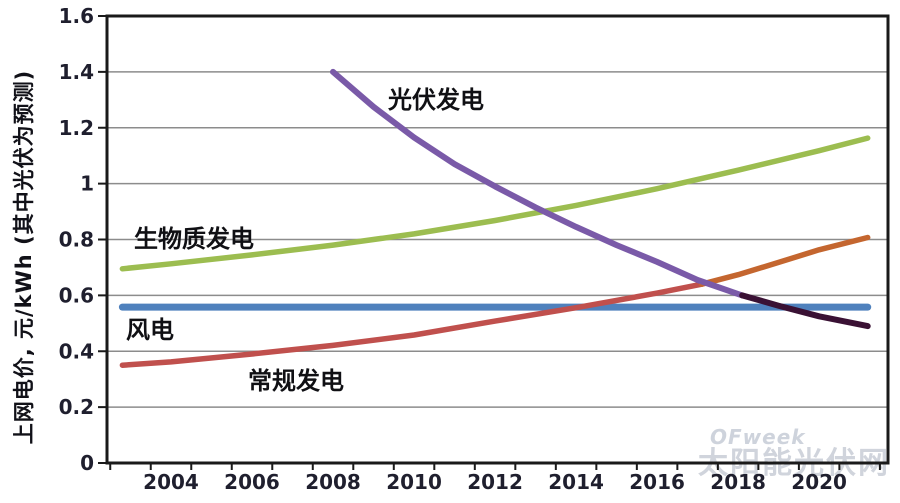 Image resolution: width=900 pixels, height=503 pixels. I want to click on x-axis: 2004 2006 2008 2010 2012 2014 2016 2018 2020, so click(495, 478).